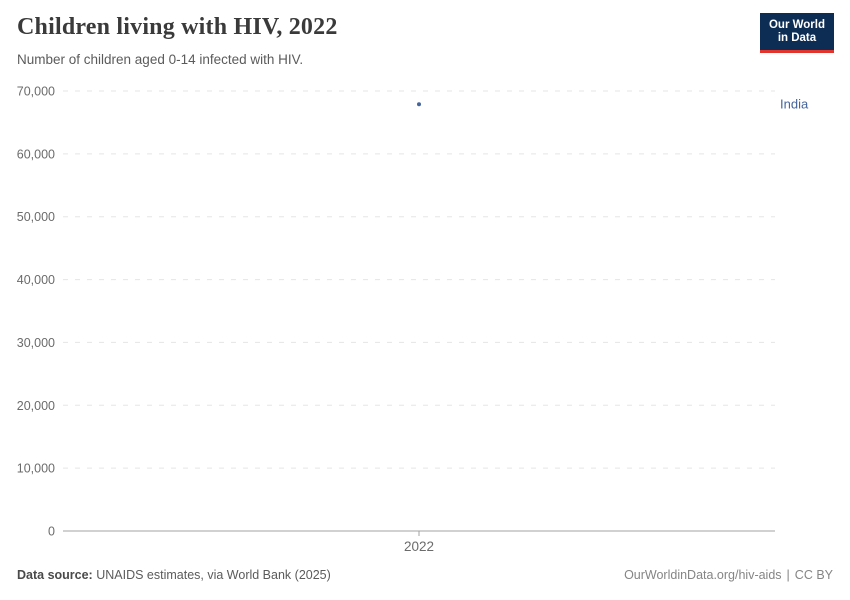  Describe the element at coordinates (51, 532) in the screenshot. I see `y-tick-label: 0` at that location.